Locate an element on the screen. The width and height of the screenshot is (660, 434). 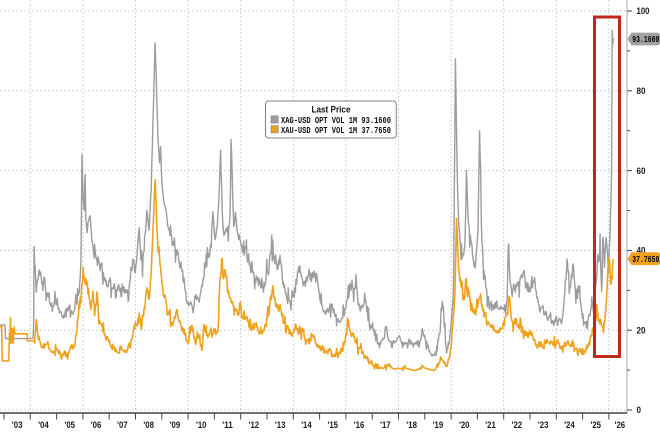
svg-text: '17 is located at coordinates (385, 425).